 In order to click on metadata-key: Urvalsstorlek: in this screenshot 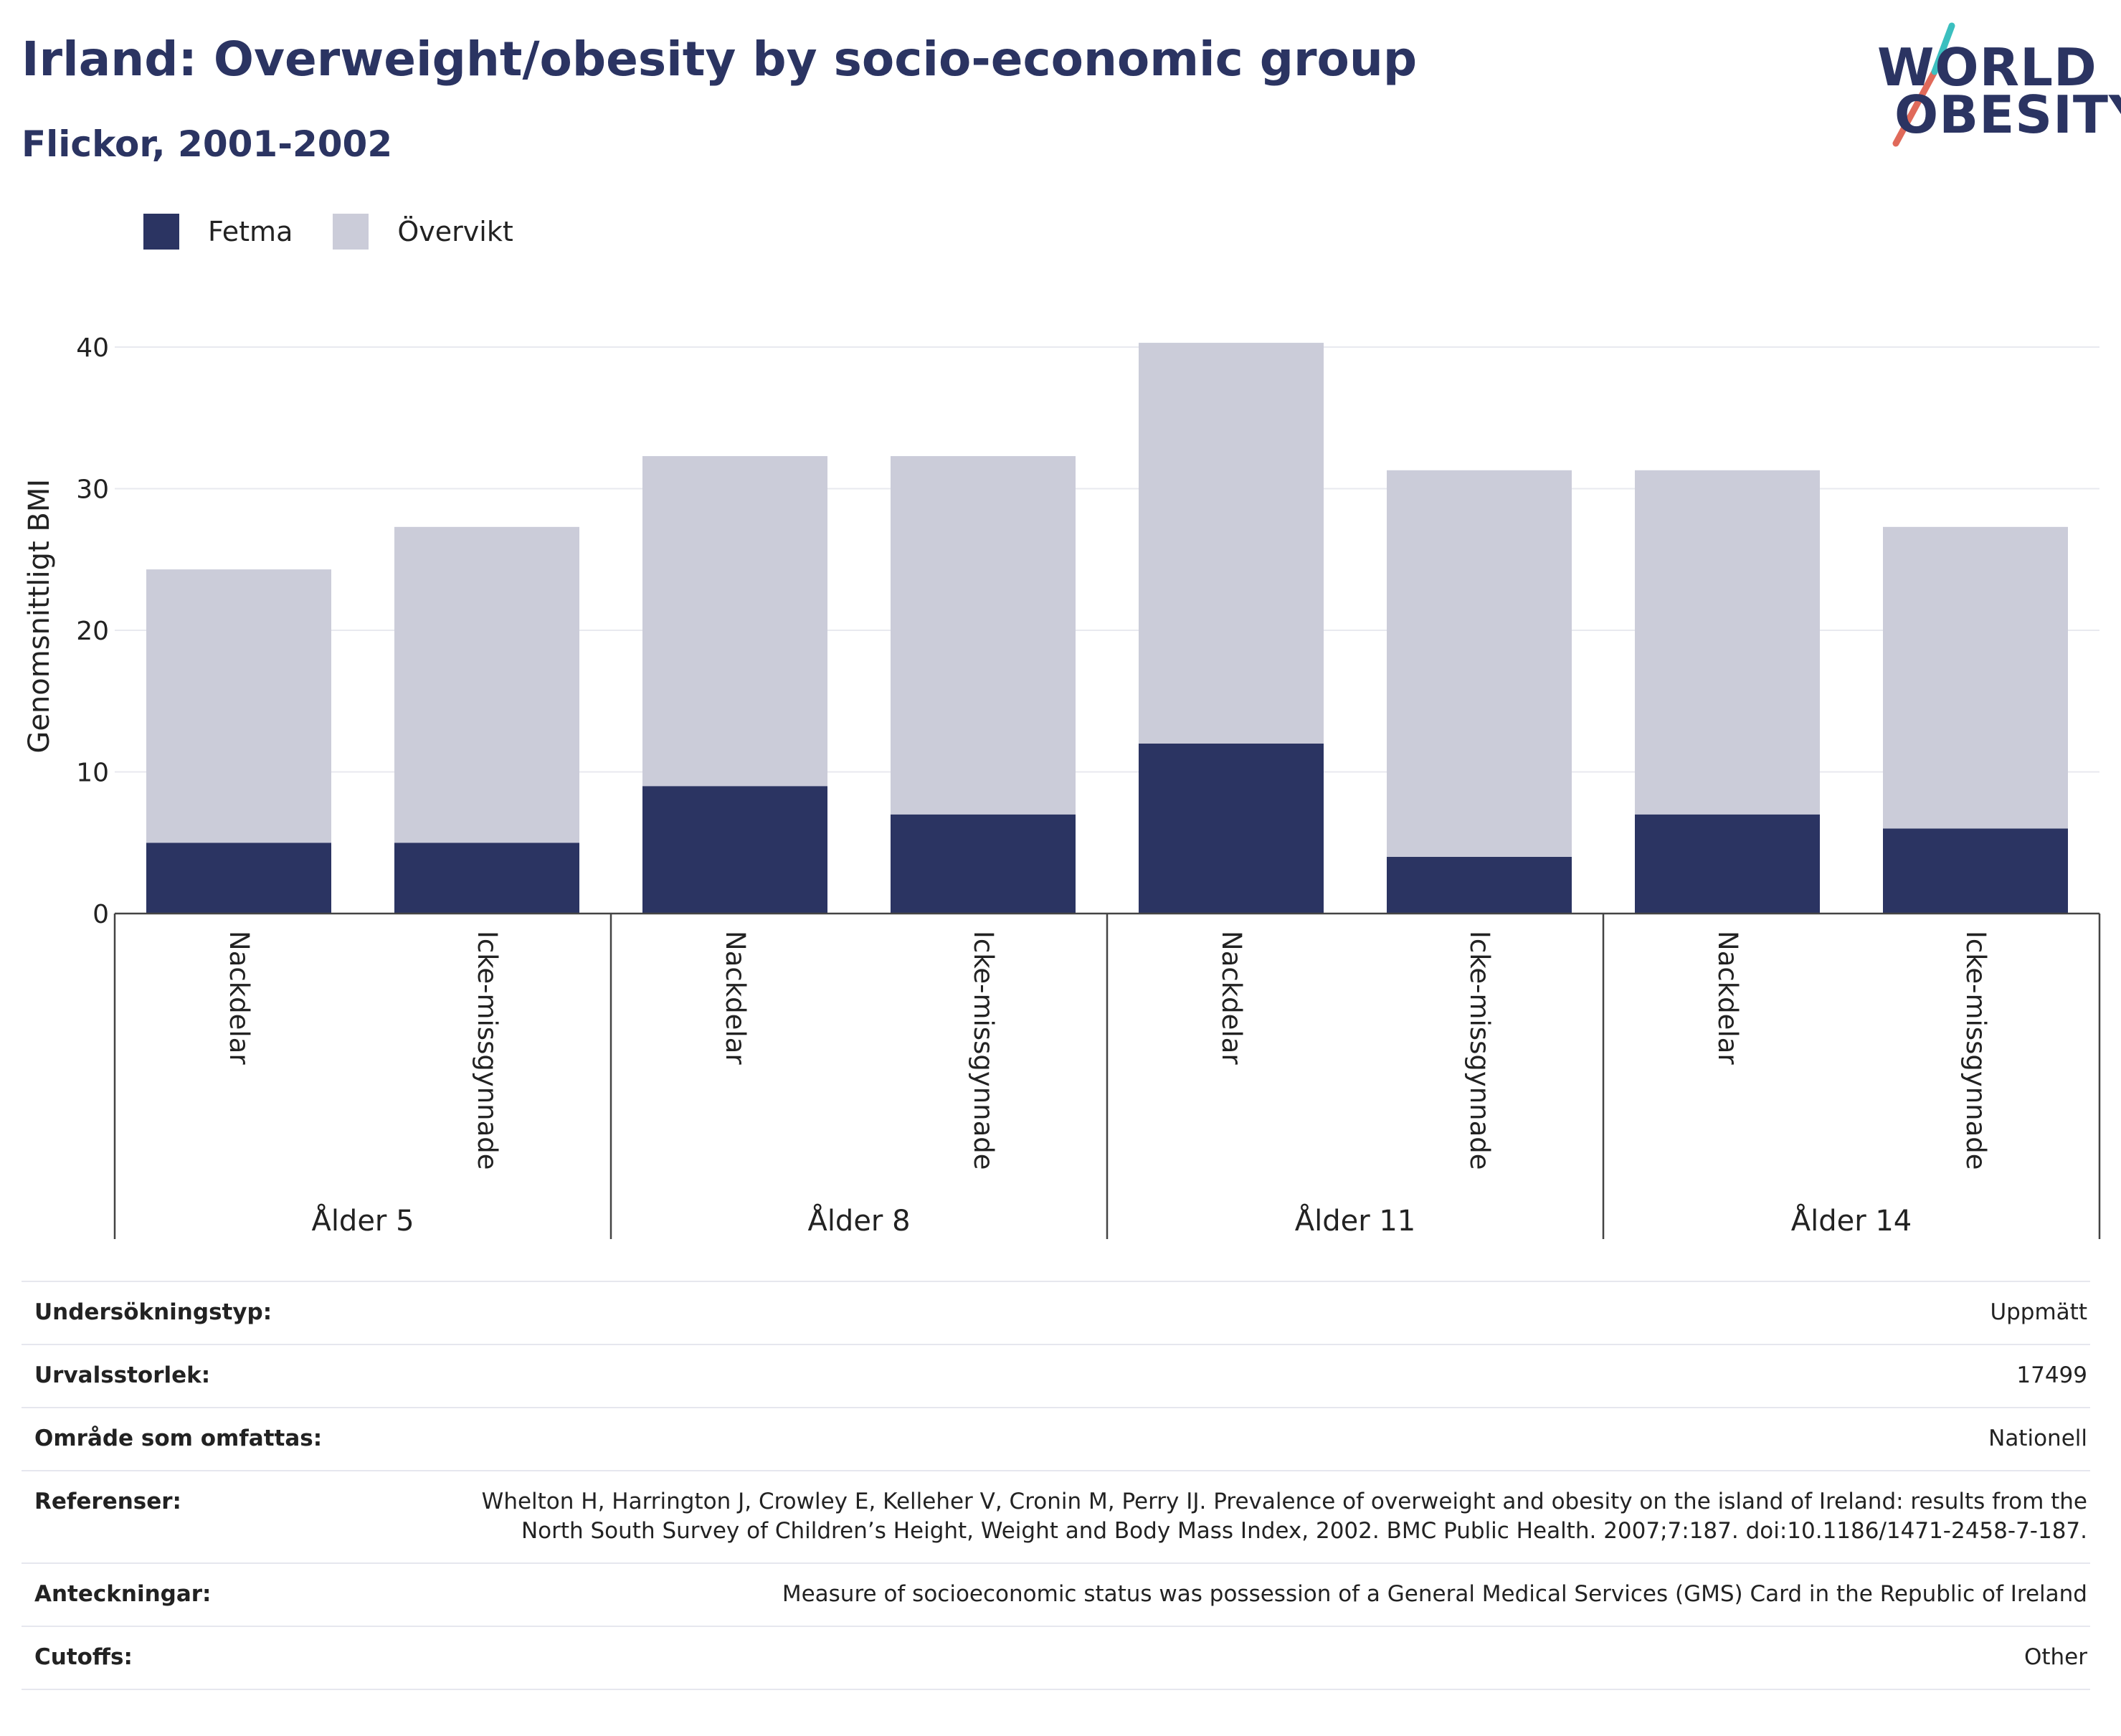, I will do `click(230, 1376)`.